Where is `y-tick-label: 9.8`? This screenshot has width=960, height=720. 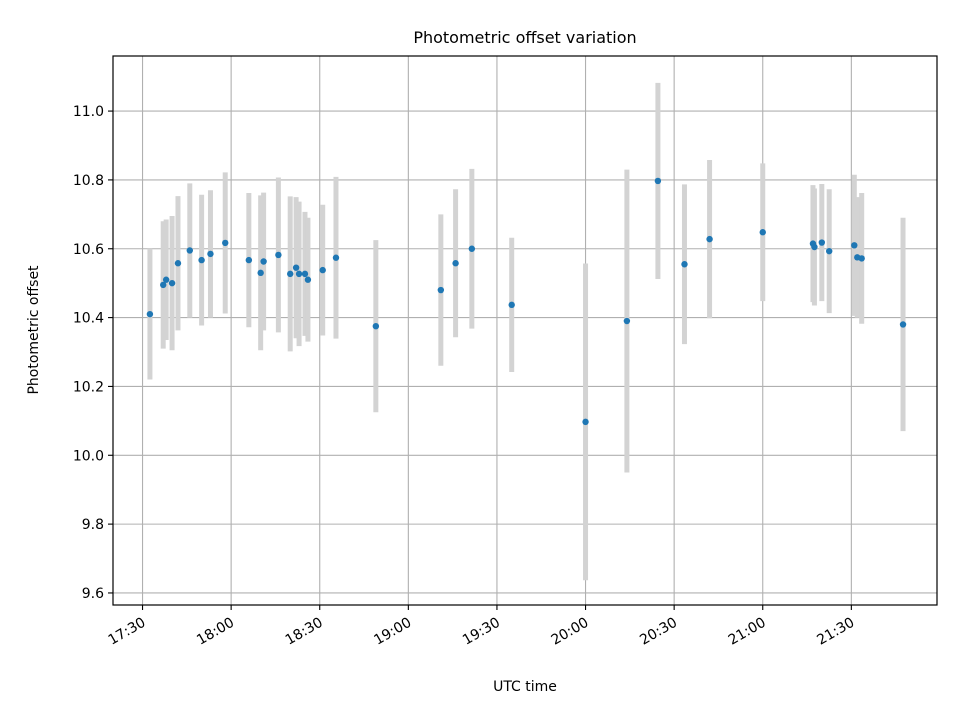
y-tick-label: 9.8 is located at coordinates (93, 525).